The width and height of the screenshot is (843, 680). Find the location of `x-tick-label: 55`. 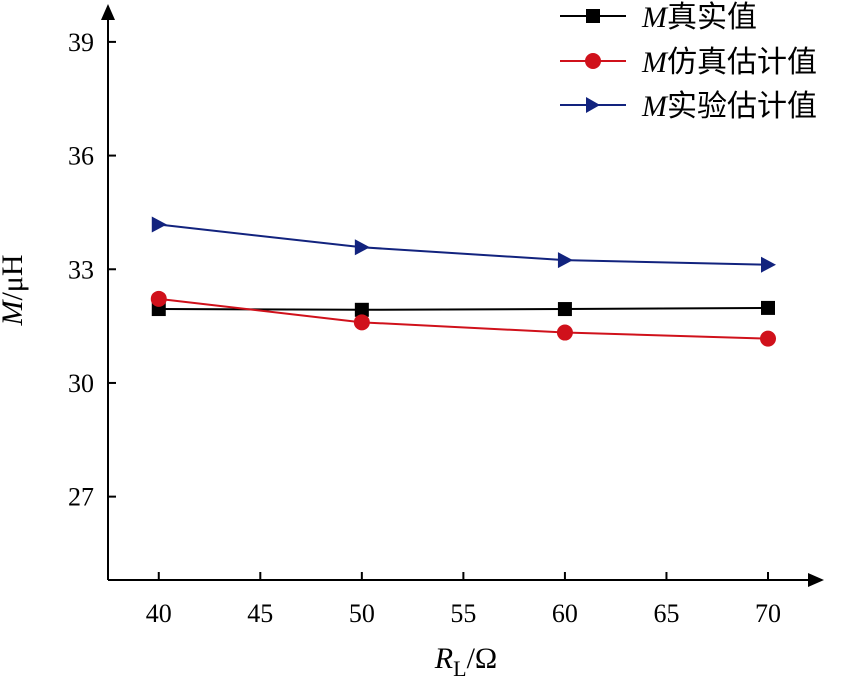

x-tick-label: 55 is located at coordinates (463, 613).